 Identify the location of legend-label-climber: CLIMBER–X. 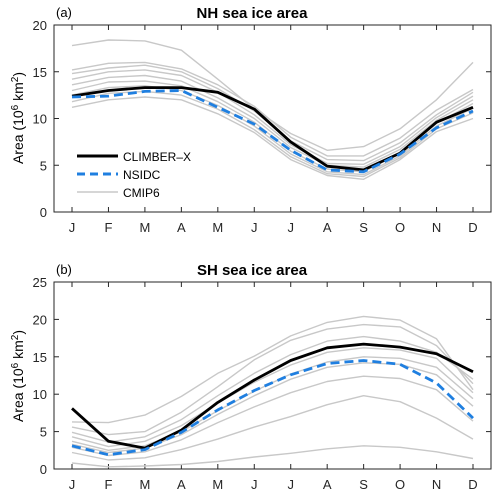
(157, 157).